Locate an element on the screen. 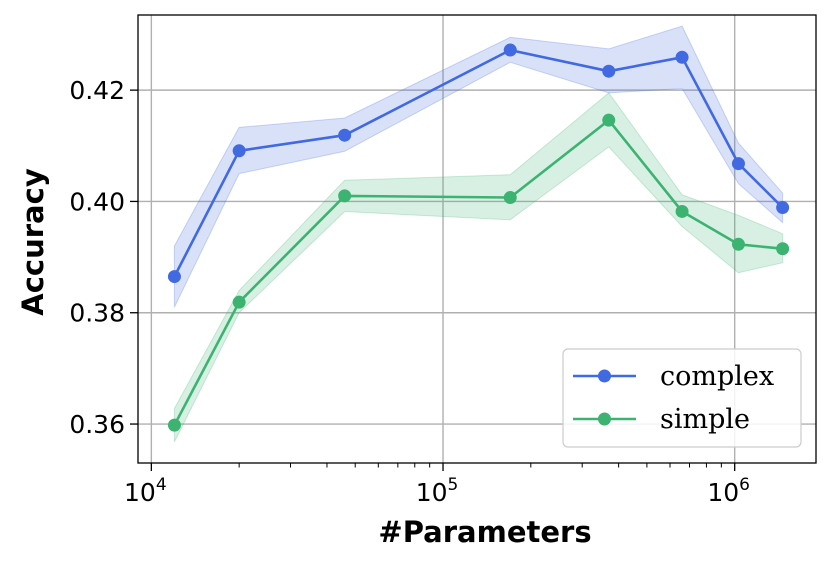 Image resolution: width=831 pixels, height=564 pixels. y-tick-label: 0.36 is located at coordinates (97, 424).